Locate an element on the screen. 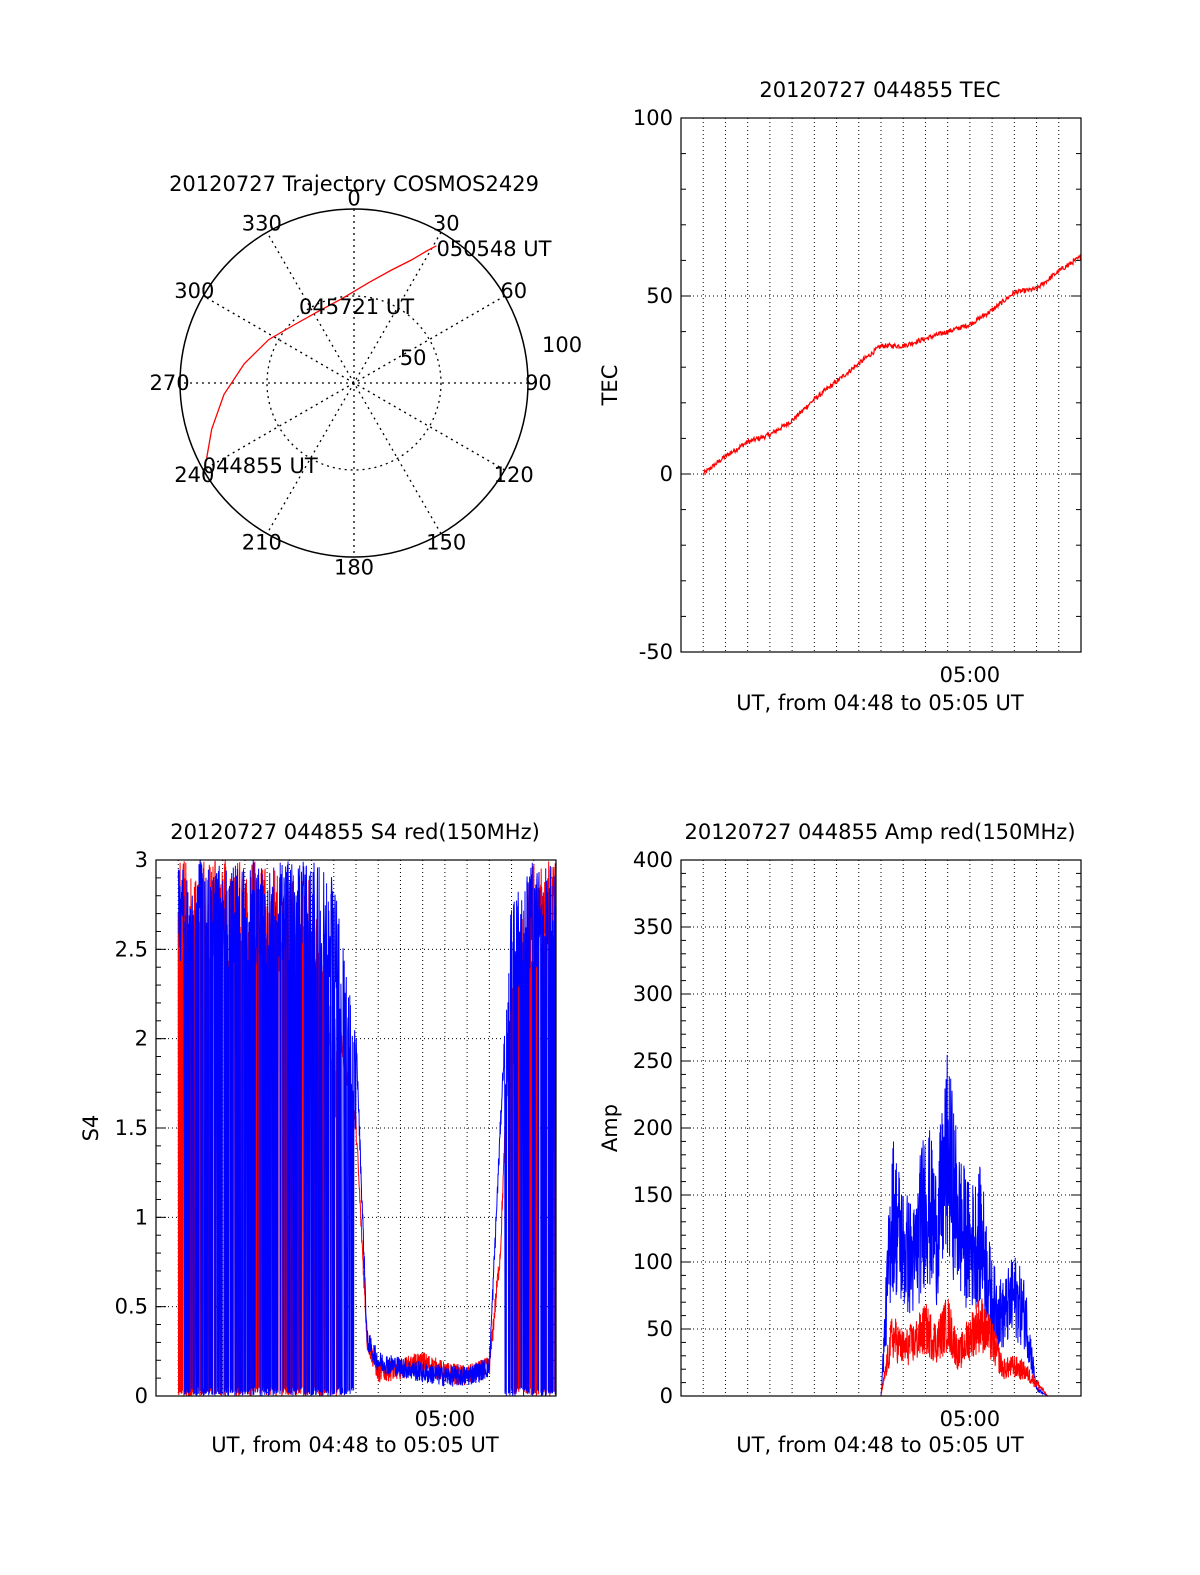  series-blue is located at coordinates (367, 1128).